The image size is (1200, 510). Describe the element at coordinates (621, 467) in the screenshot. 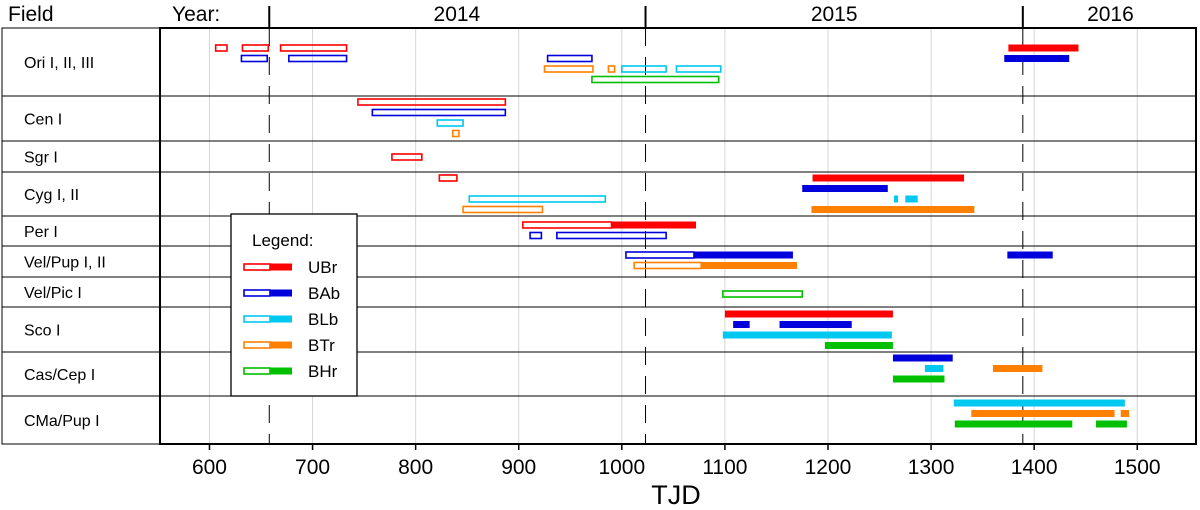

I see `x-tick-label-4: 1000` at that location.